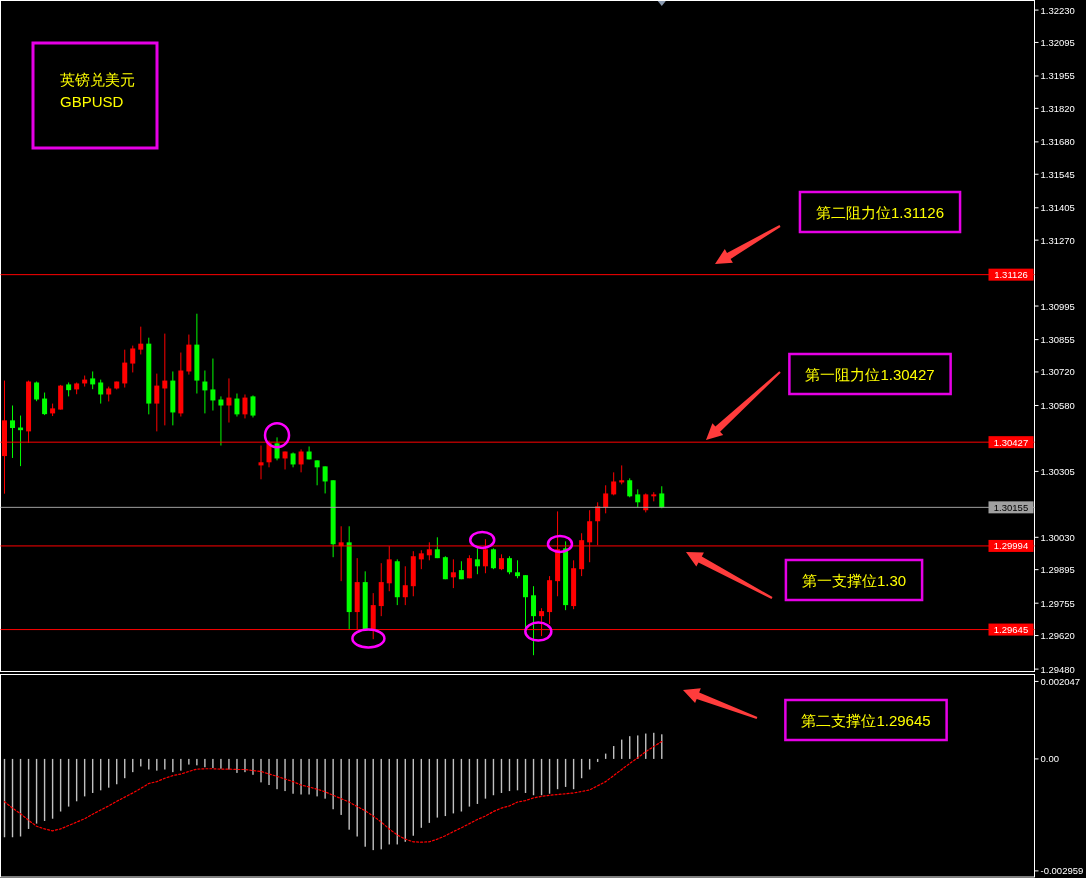  I want to click on y-tick-label: 1.31955, so click(1057, 76).